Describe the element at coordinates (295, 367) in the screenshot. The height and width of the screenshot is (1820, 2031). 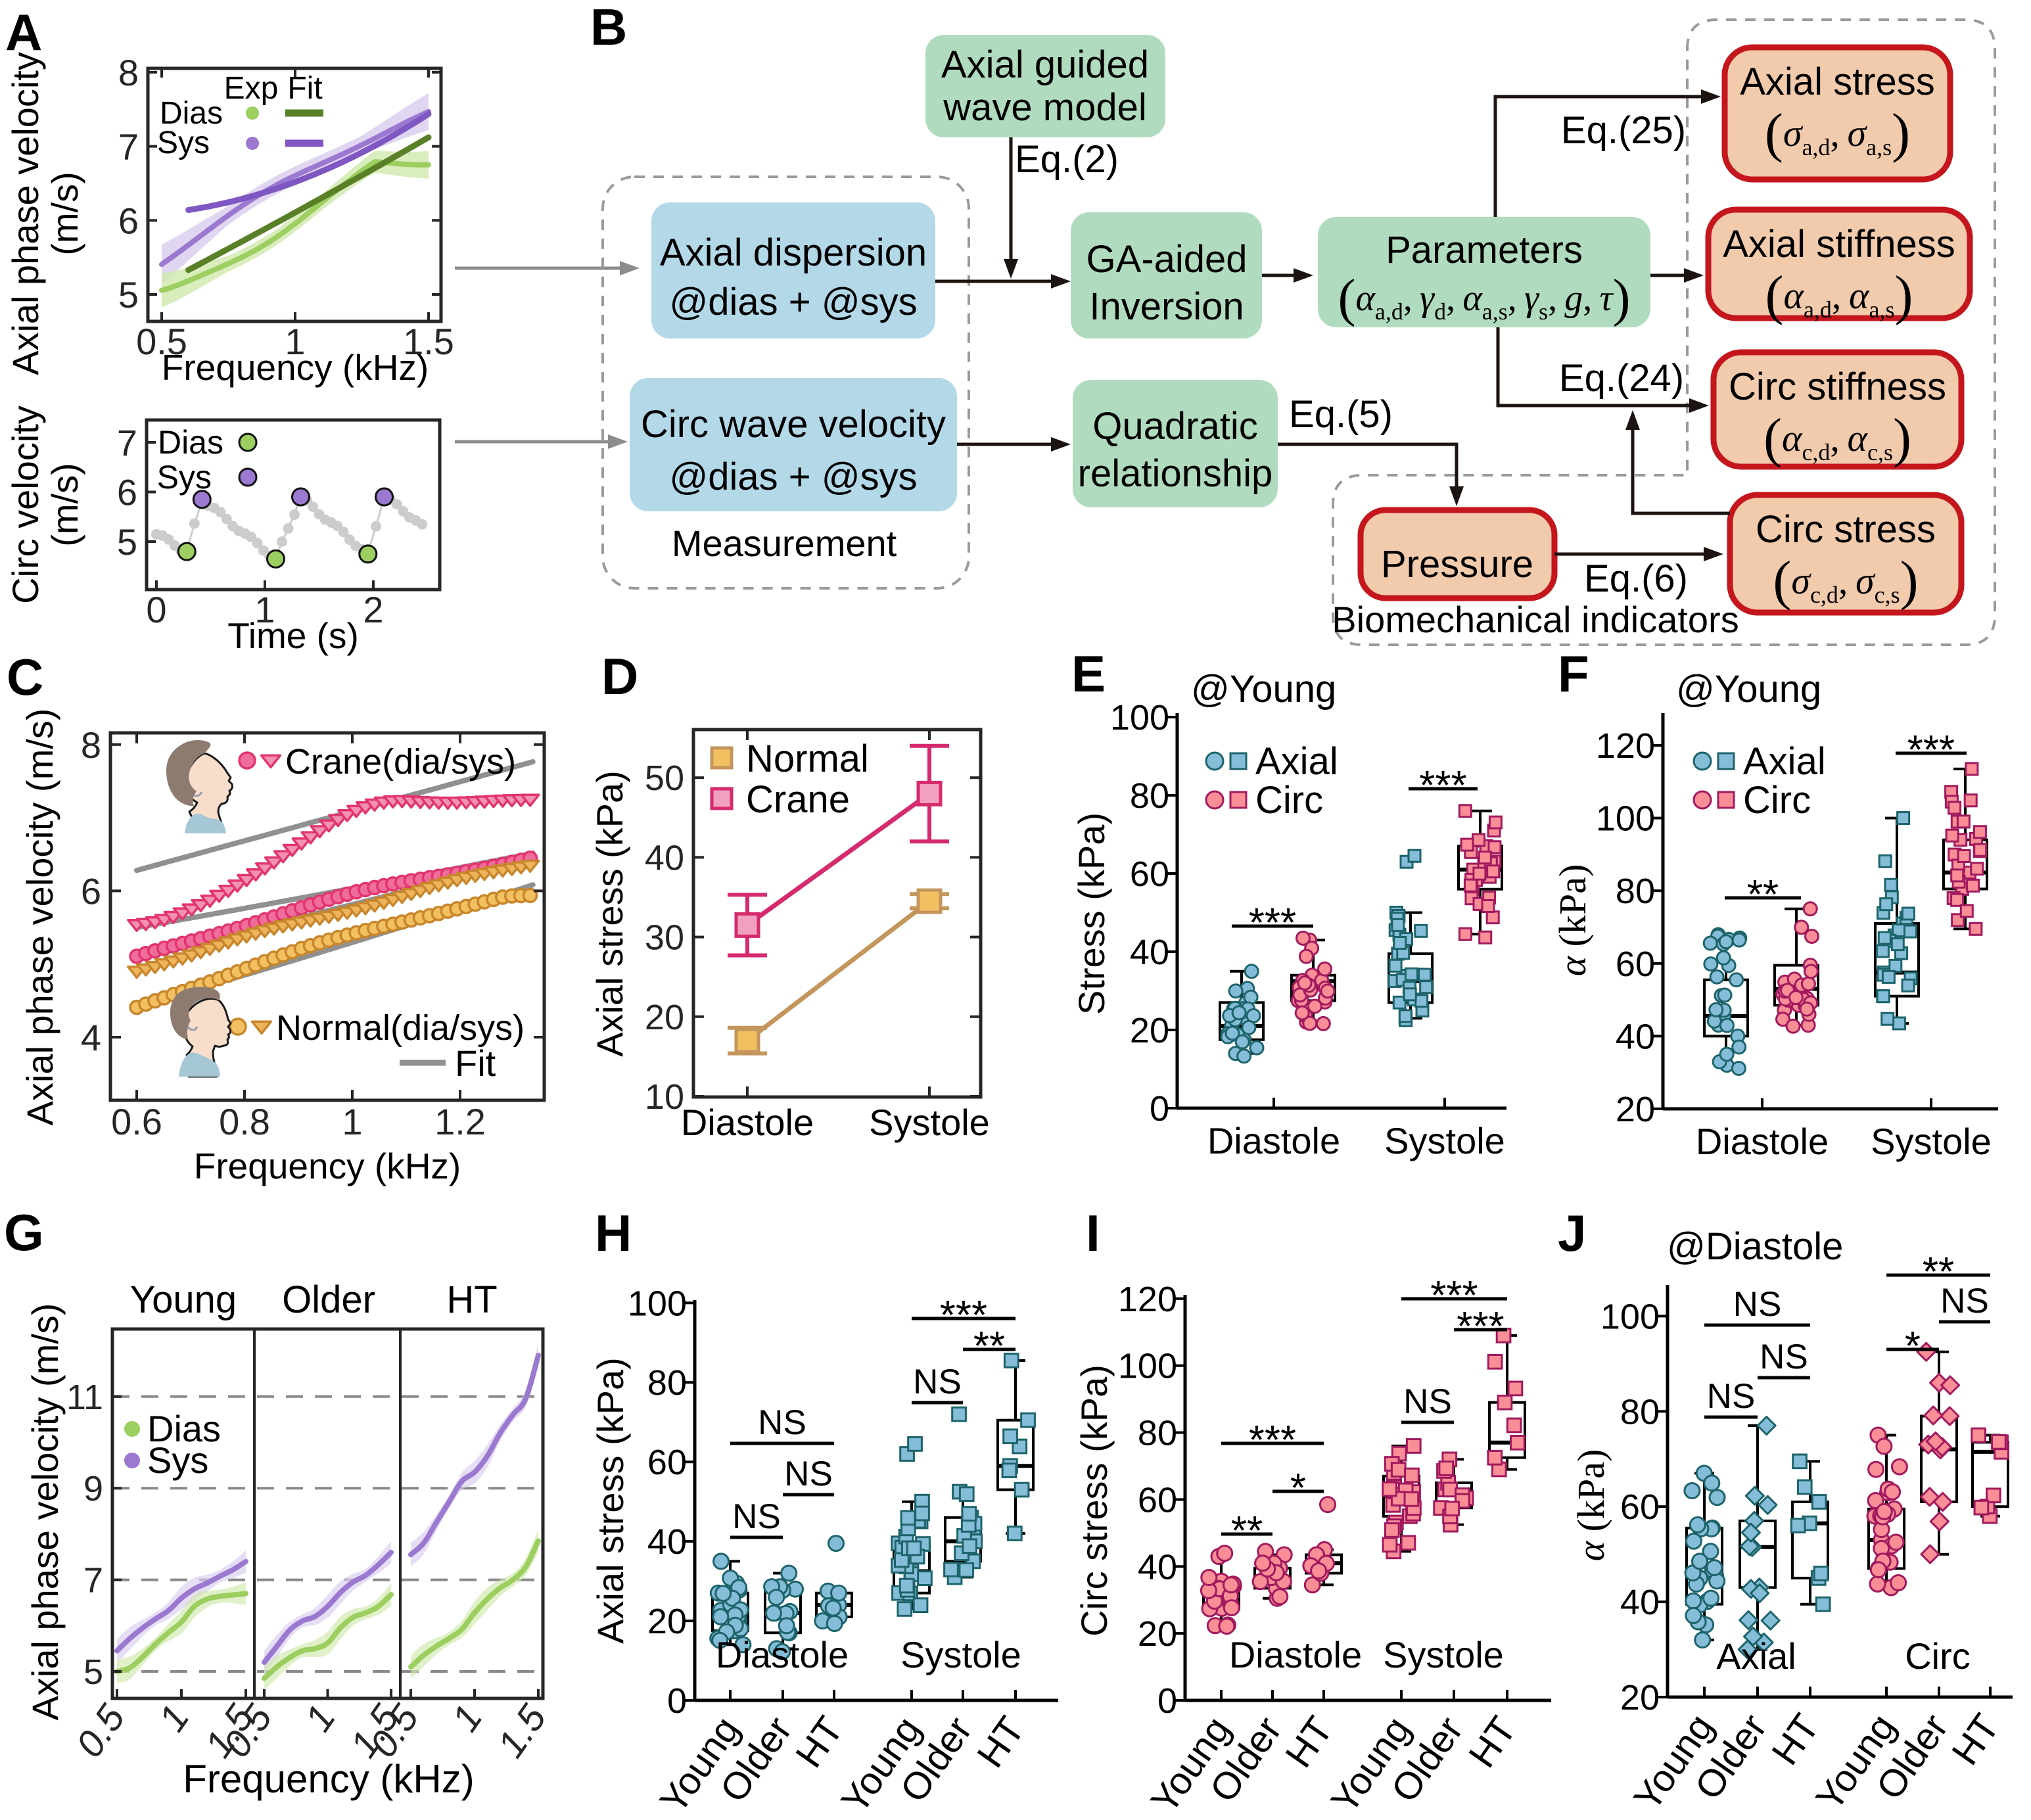
I see `svg-text: Frequency (kHz)` at that location.